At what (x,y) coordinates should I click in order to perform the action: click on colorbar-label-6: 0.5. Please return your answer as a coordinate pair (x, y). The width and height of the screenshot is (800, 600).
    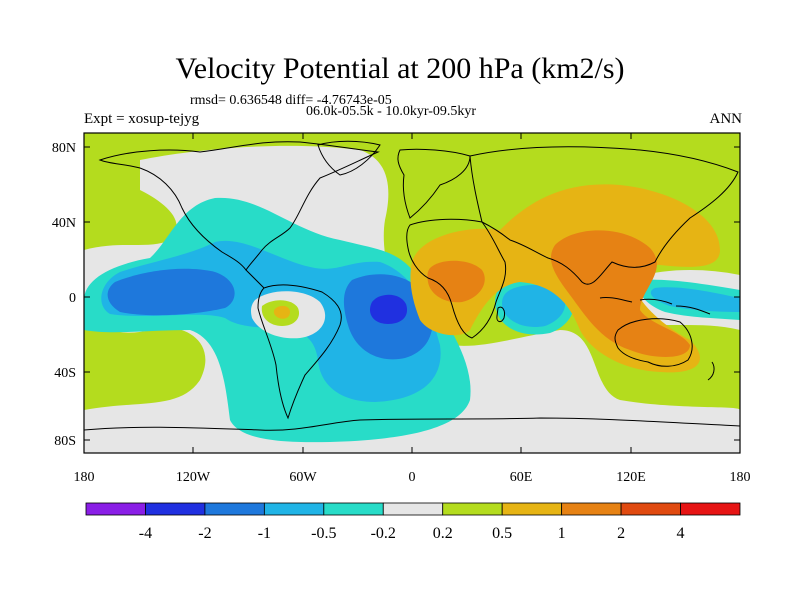
    Looking at the image, I should click on (502, 533).